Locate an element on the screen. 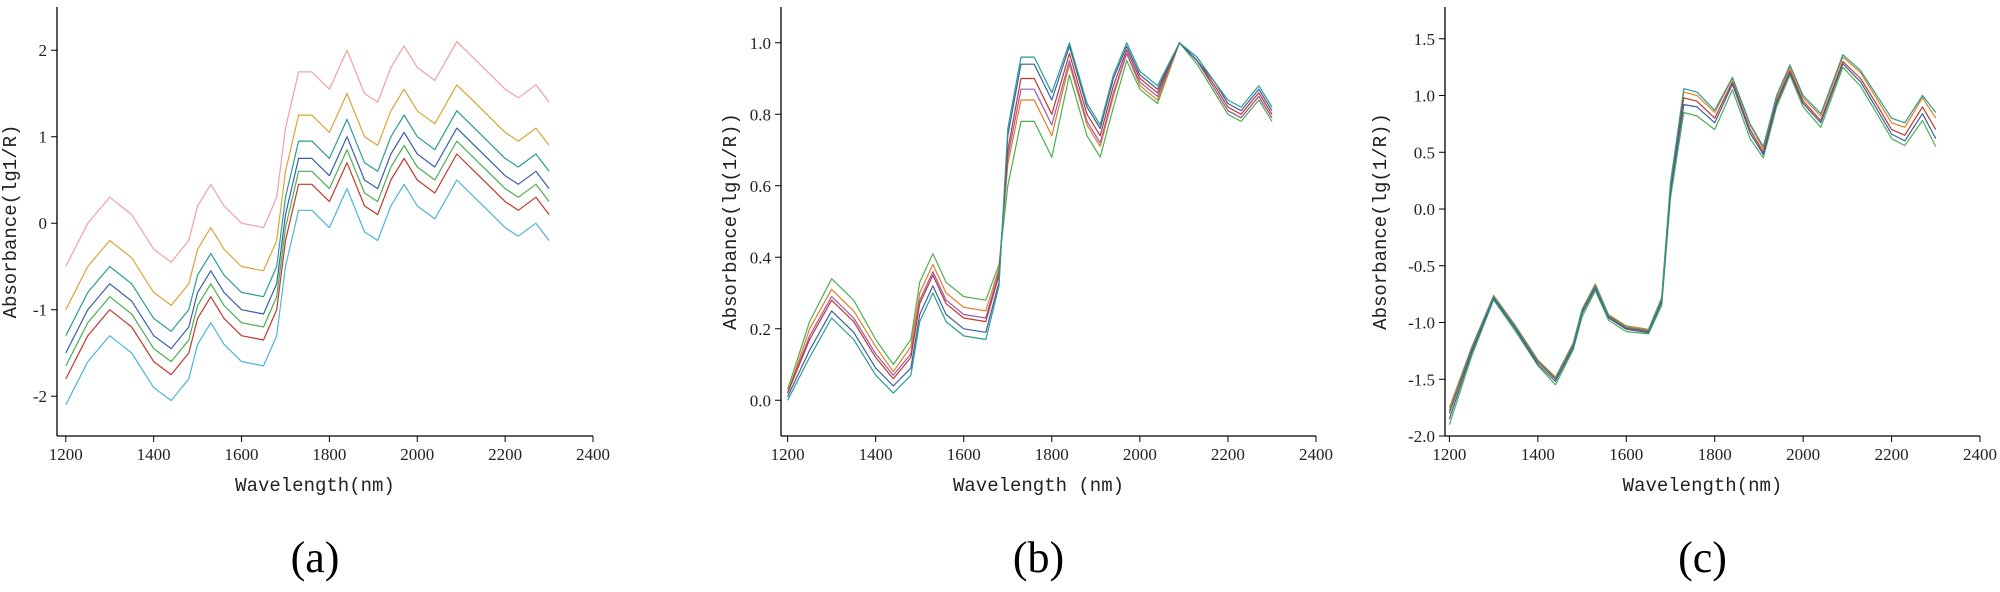 The height and width of the screenshot is (592, 2000). panel-caption: (b) is located at coordinates (1038, 557).